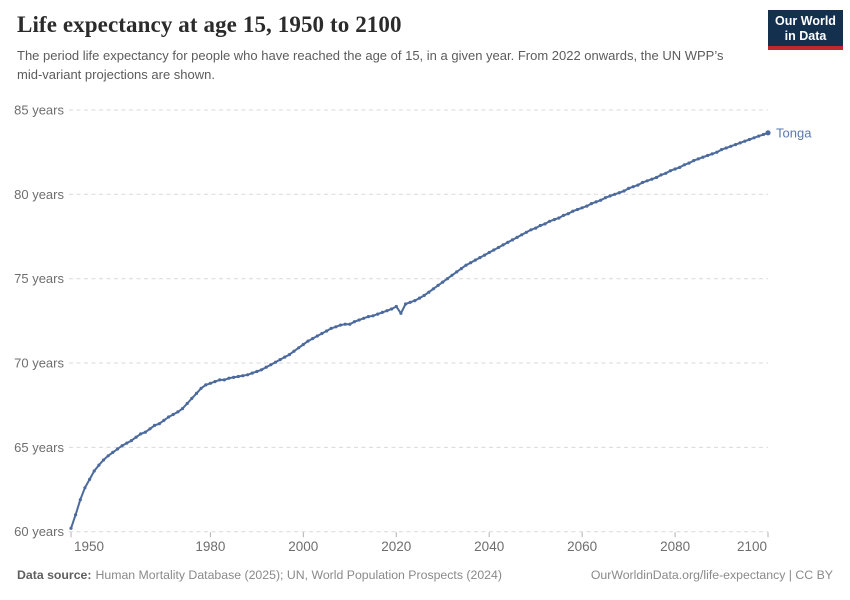  Describe the element at coordinates (303, 546) in the screenshot. I see `x-tick-label: 2000` at that location.